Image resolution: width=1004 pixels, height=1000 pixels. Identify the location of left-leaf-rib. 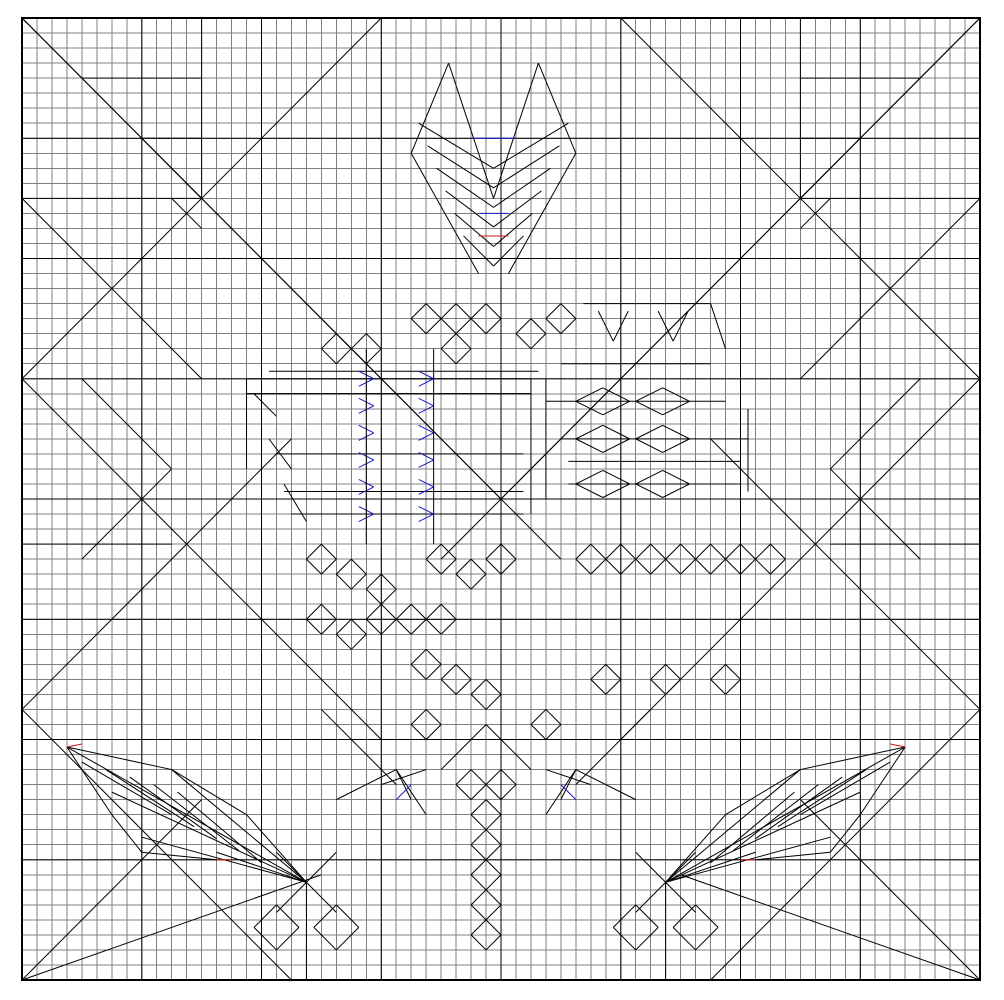
(239, 826).